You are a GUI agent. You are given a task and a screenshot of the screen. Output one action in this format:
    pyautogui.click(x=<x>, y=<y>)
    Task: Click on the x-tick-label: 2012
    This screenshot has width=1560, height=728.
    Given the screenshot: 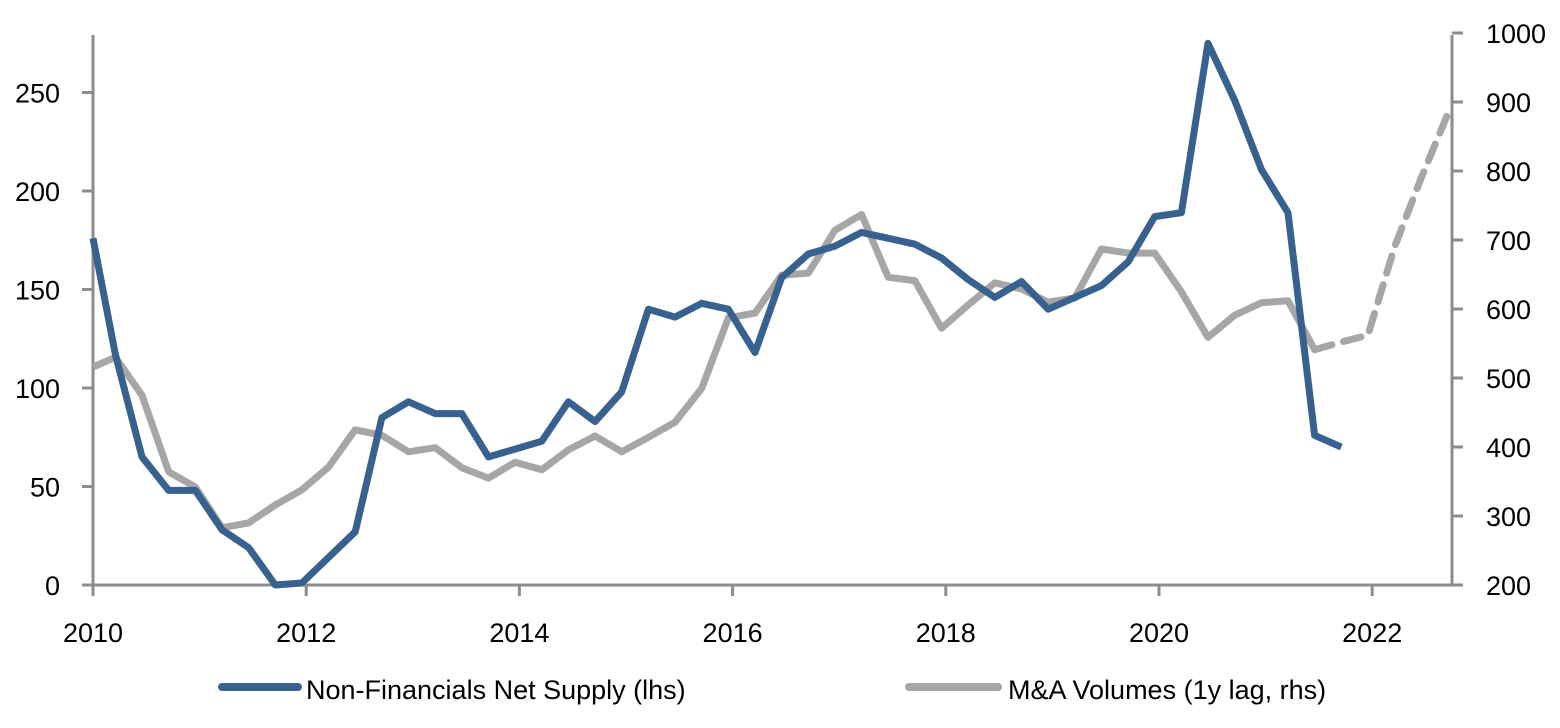 What is the action you would take?
    pyautogui.click(x=306, y=633)
    